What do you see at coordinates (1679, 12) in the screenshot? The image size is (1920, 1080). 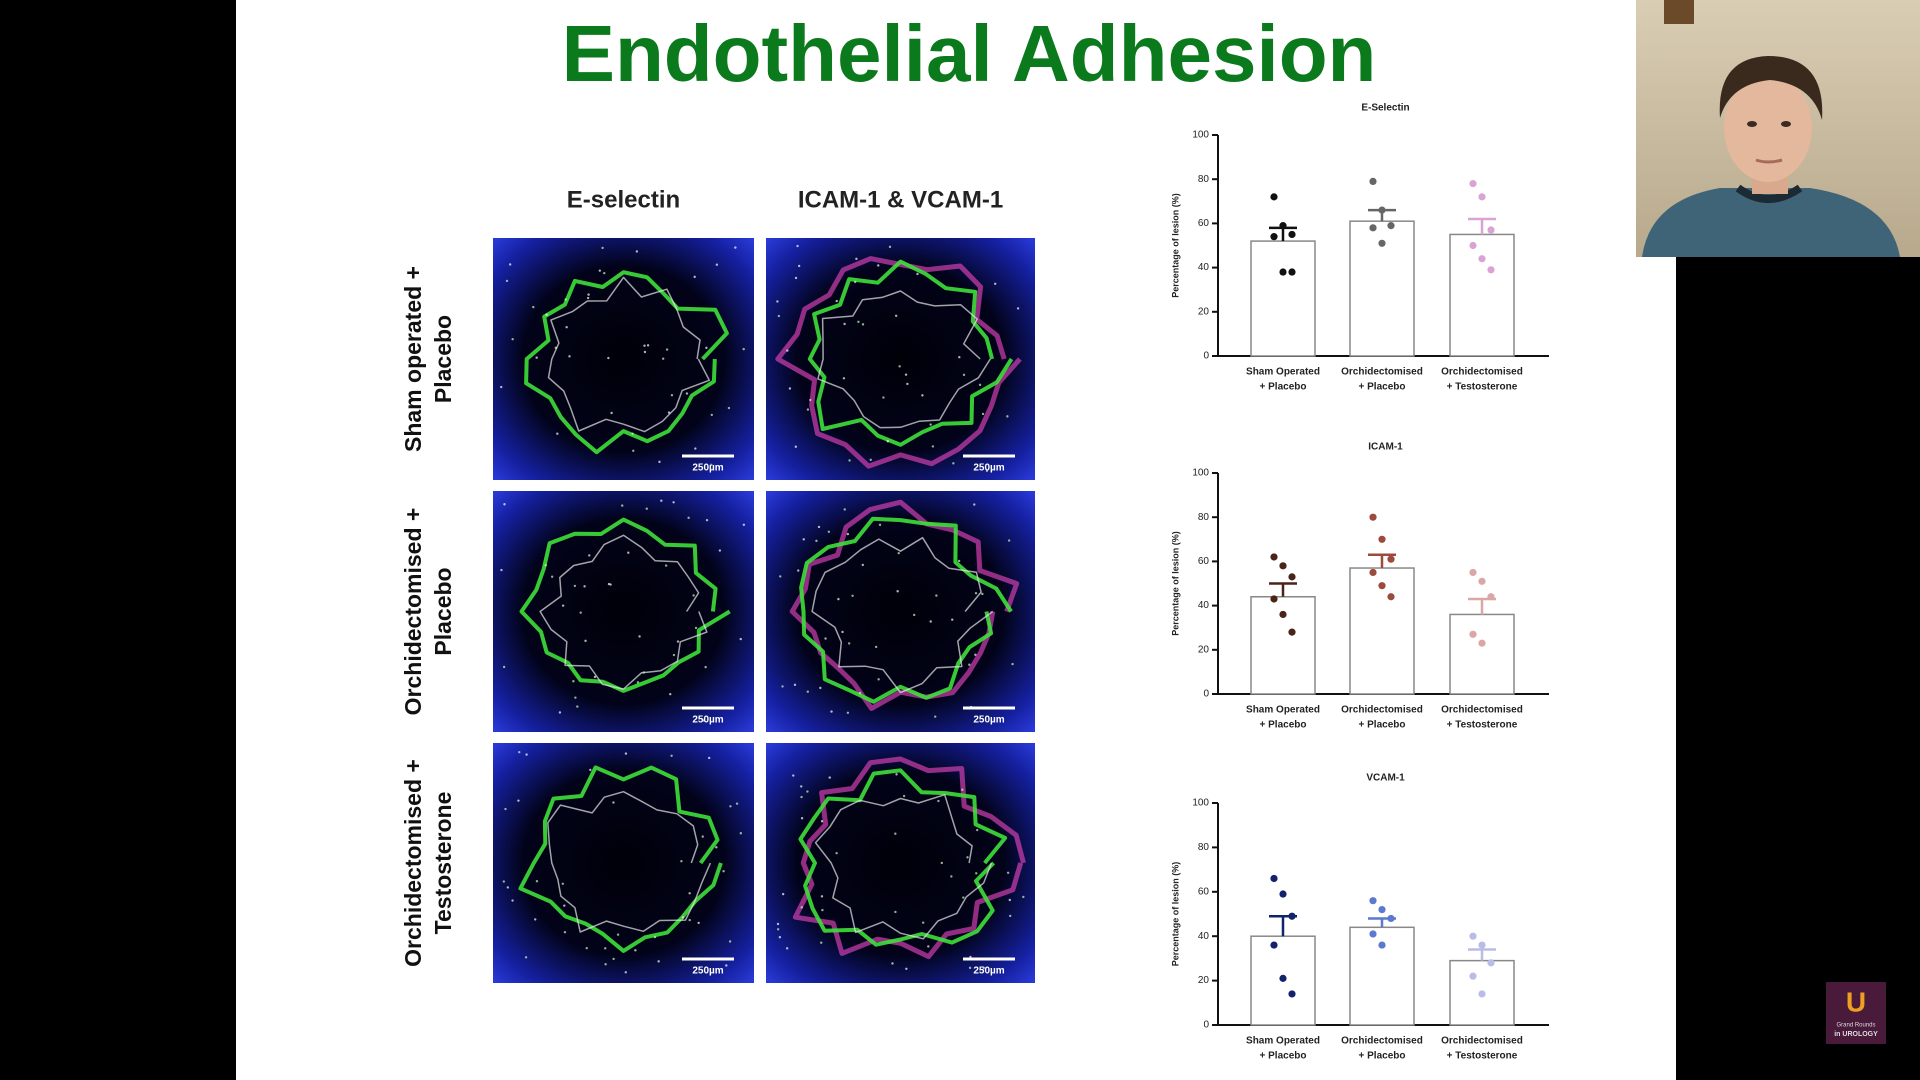 I see `wall-frame` at bounding box center [1679, 12].